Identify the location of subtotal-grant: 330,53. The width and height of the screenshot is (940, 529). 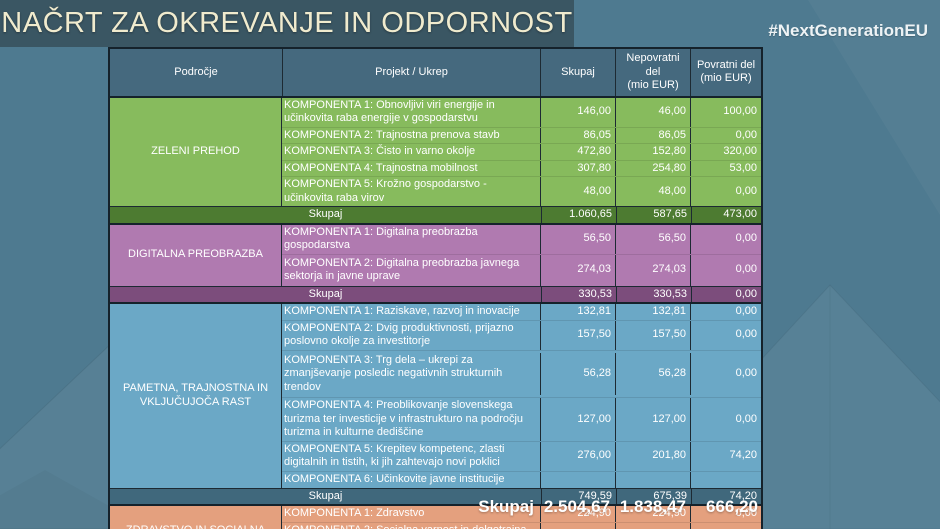
(653, 294).